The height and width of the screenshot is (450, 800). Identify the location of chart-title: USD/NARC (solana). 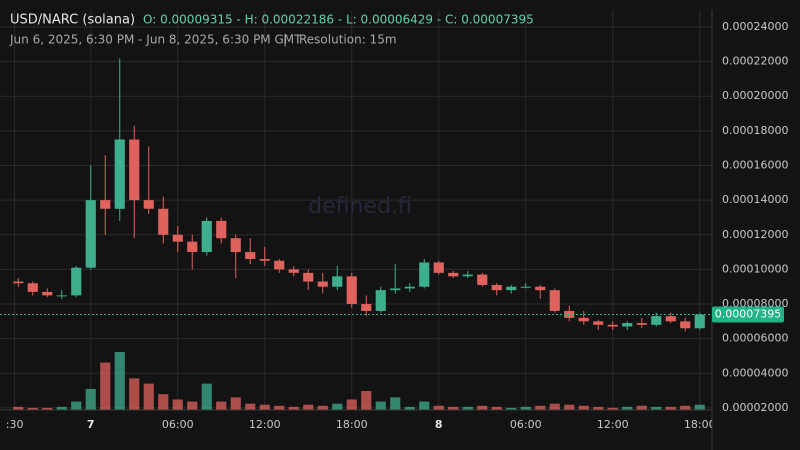
(72, 20).